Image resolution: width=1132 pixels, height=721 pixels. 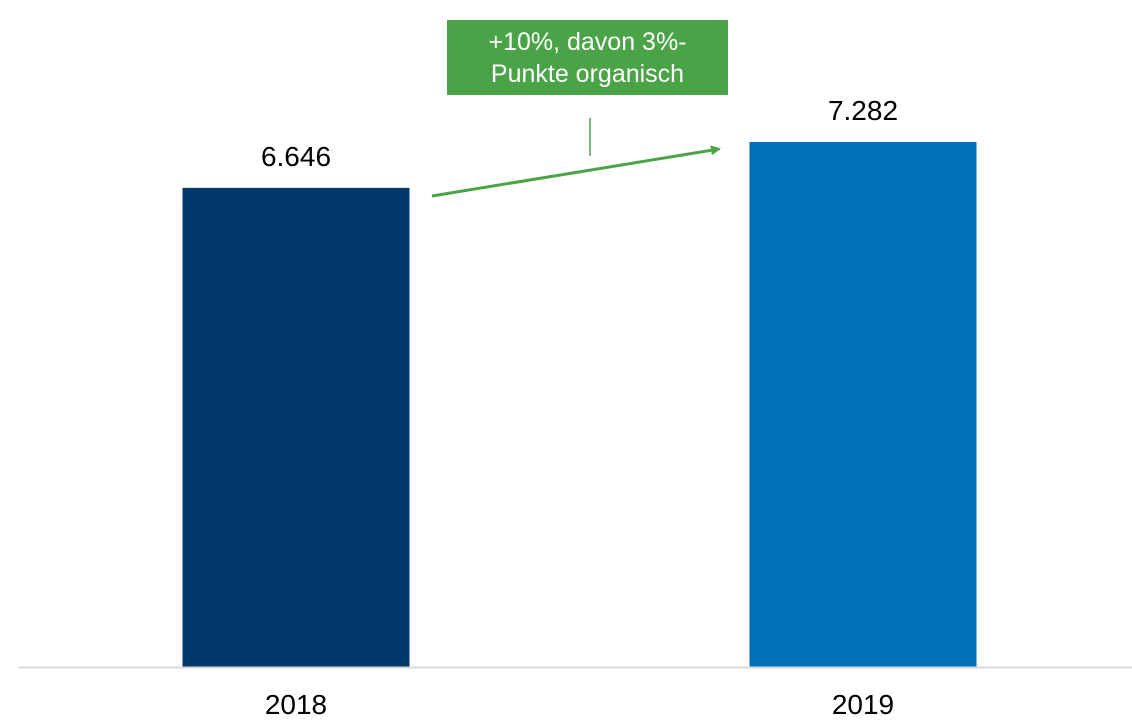 I want to click on bar-2018, so click(x=296, y=427).